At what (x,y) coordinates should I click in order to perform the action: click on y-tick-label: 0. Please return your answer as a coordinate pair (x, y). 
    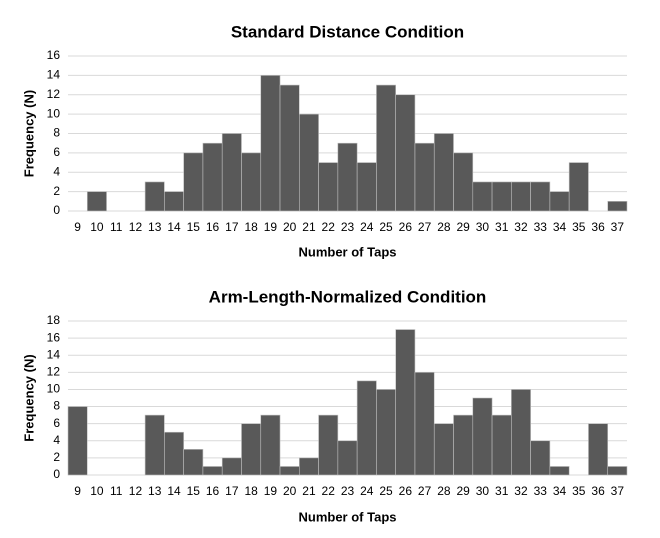
    Looking at the image, I should click on (56, 210).